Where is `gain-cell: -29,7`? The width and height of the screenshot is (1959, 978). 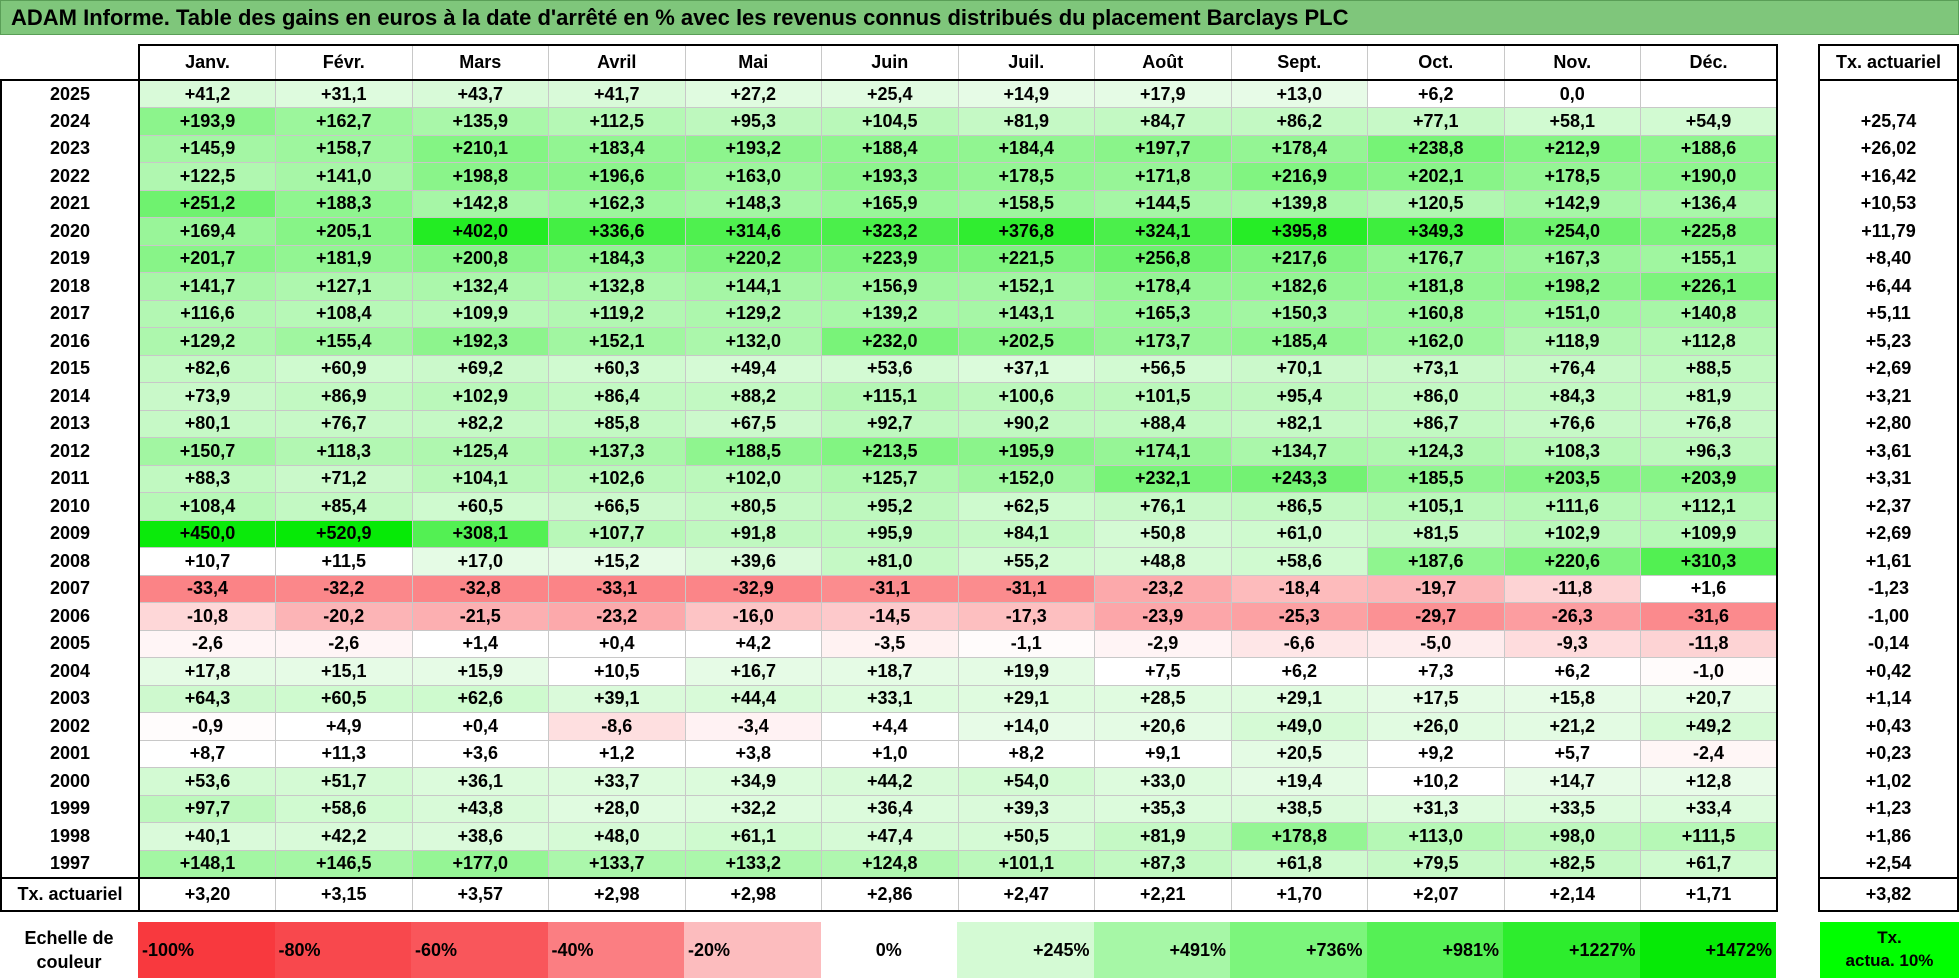 gain-cell: -29,7 is located at coordinates (1436, 616).